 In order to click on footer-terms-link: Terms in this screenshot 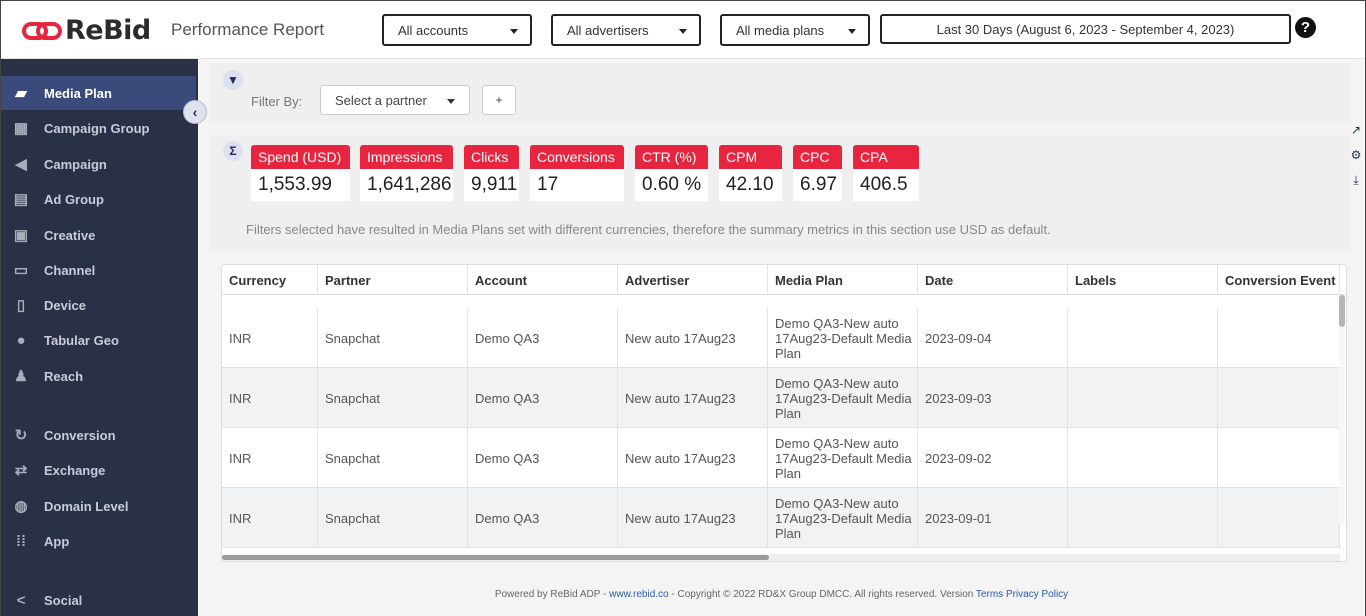, I will do `click(989, 594)`.